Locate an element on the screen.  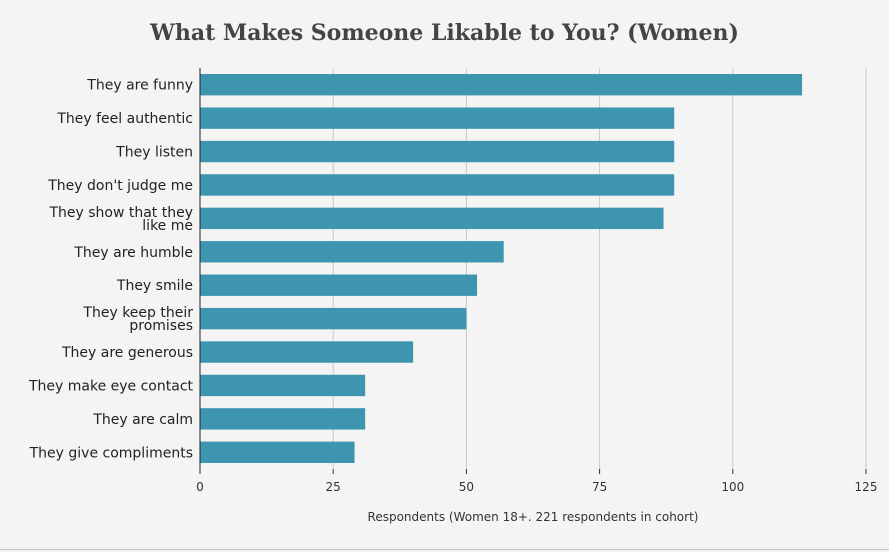
x-tick-label: 125 is located at coordinates (866, 487).